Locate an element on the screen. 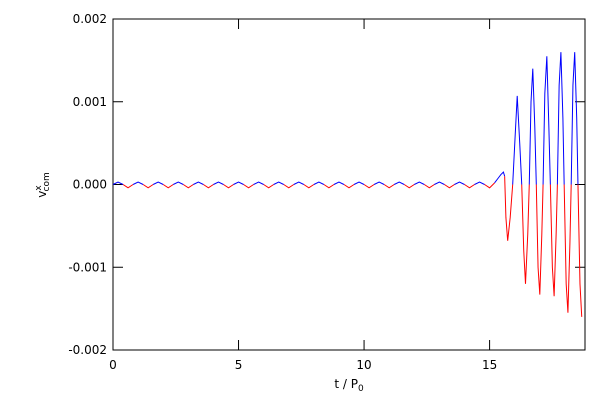 Image resolution: width=600 pixels, height=400 pixels. x-tick-label: 10 is located at coordinates (363, 365).